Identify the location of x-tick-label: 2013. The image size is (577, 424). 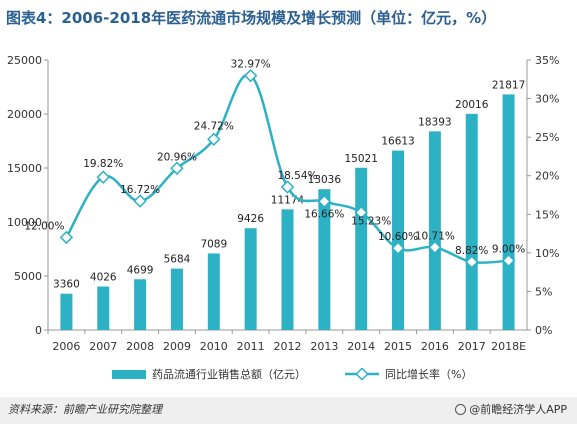
(324, 346).